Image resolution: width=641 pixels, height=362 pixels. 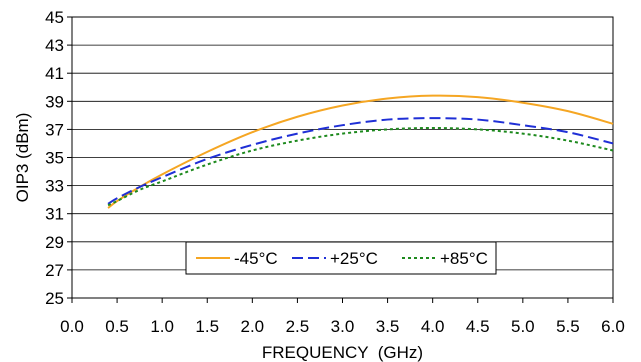 I want to click on x-tick-label: 0.5, so click(x=117, y=326).